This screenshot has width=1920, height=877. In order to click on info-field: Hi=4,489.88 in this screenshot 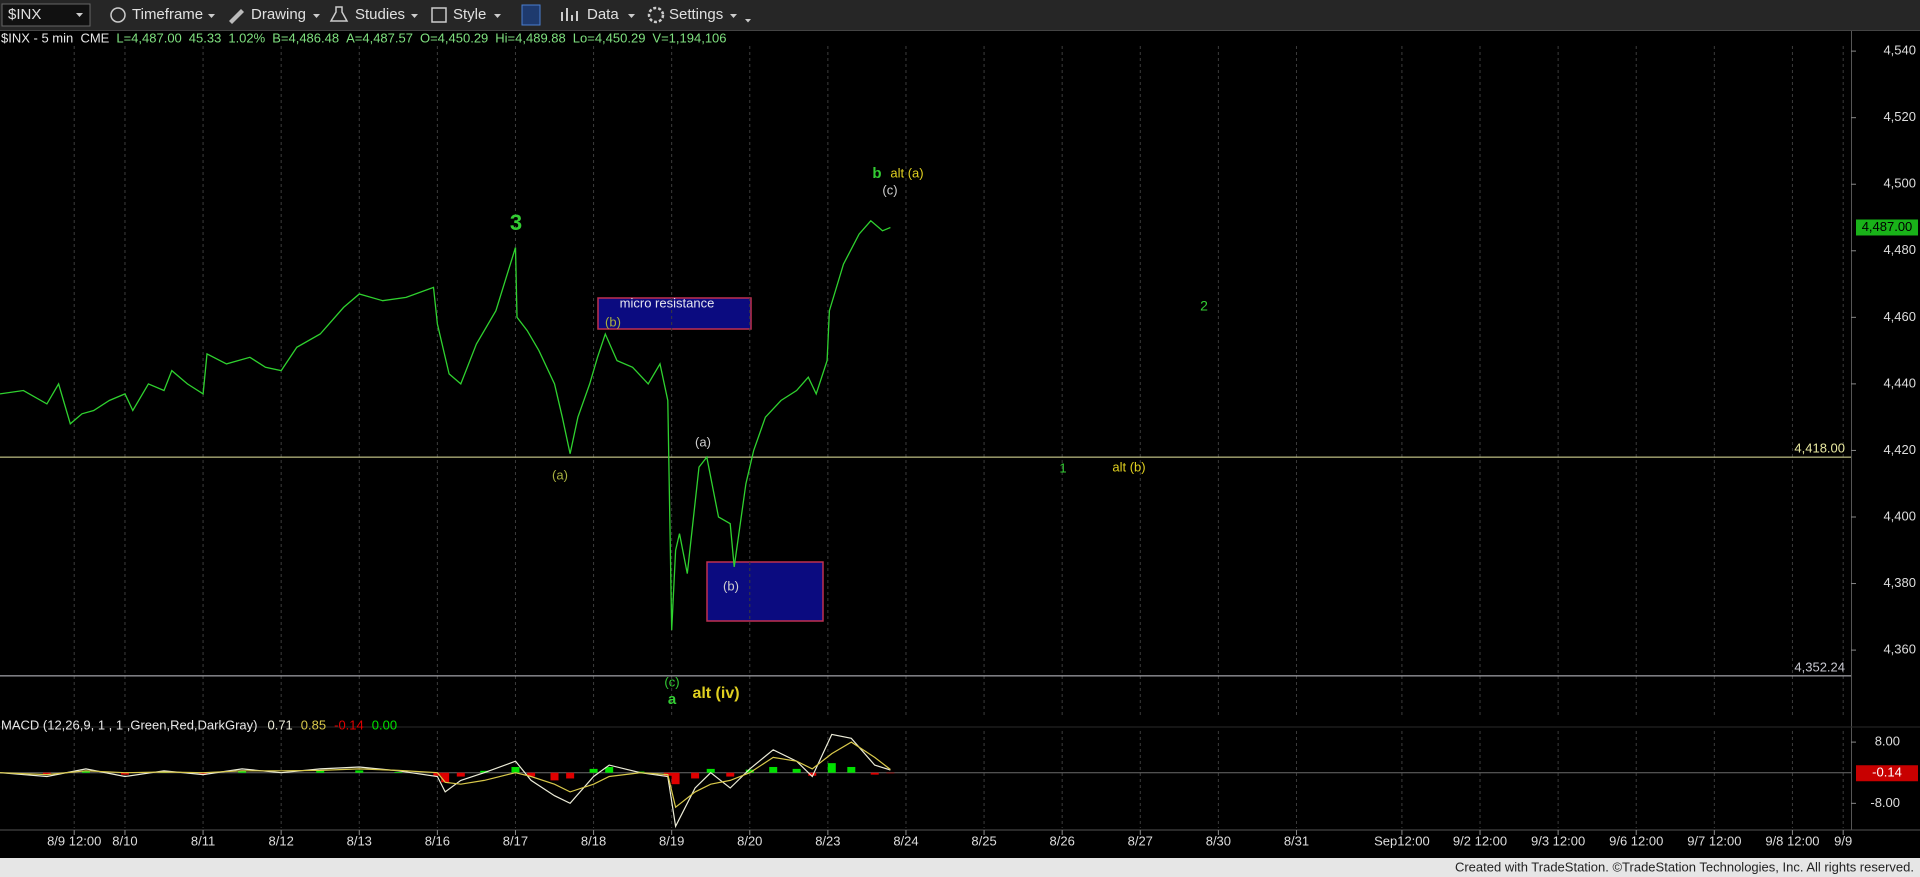, I will do `click(530, 37)`.